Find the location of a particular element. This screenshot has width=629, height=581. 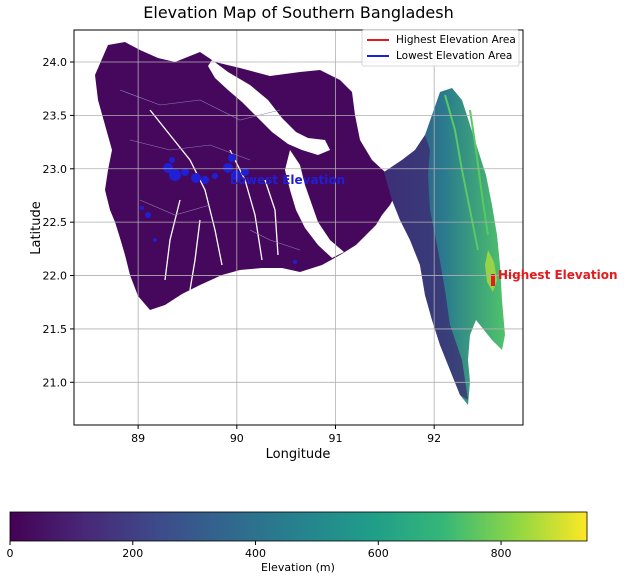

x-tick-label: 89 is located at coordinates (138, 438).